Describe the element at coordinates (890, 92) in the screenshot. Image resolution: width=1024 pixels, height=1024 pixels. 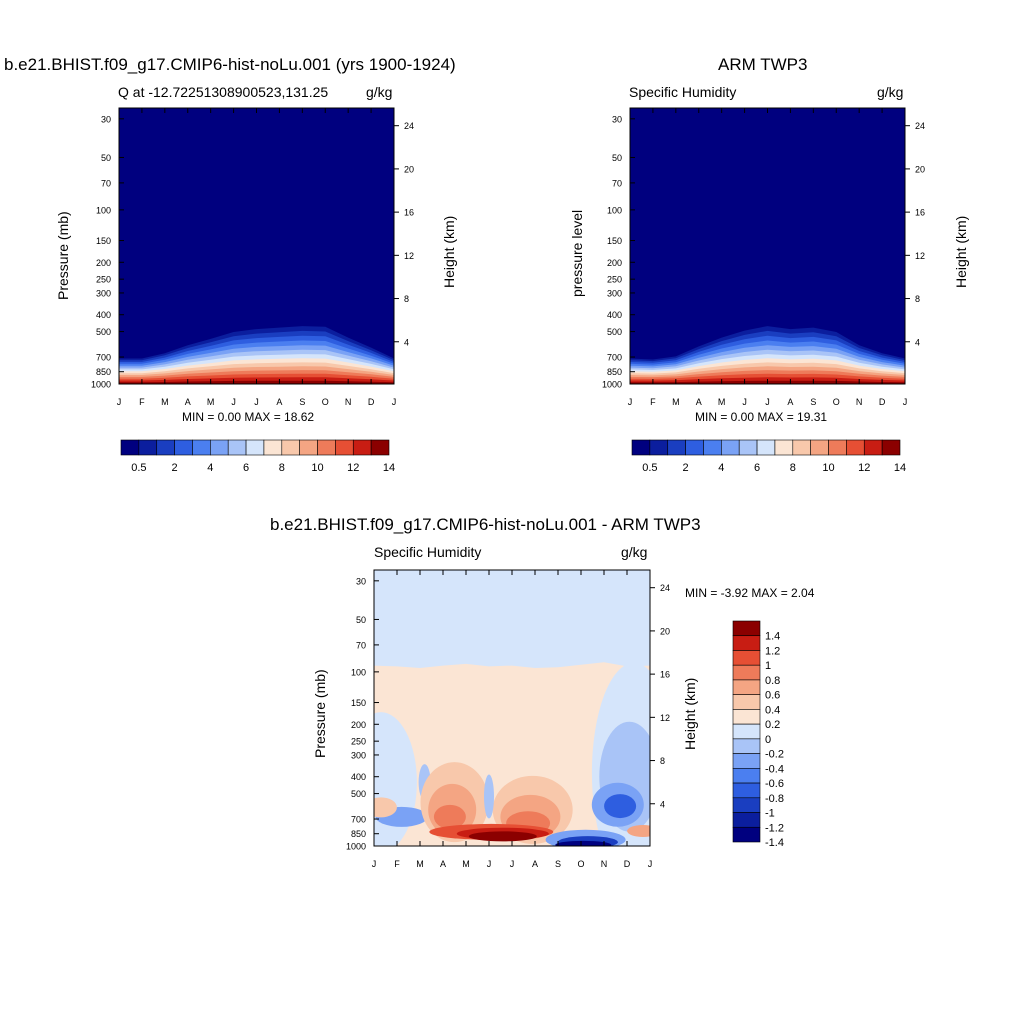
I see `panel2-subtitle-right: g/kg` at that location.